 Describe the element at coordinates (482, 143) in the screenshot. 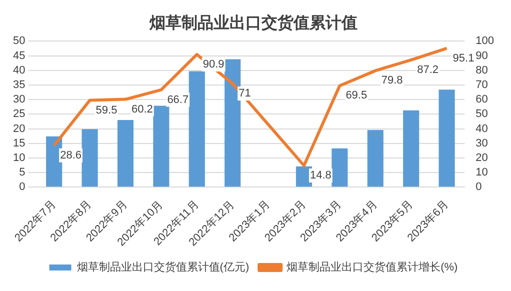

I see `y2-tick-label: 30` at that location.